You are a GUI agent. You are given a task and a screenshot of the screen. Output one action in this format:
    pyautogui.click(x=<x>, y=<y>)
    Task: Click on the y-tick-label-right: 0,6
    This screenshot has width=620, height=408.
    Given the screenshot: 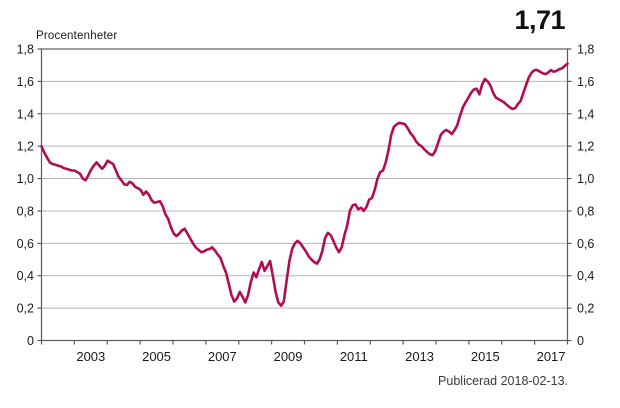 What is the action you would take?
    pyautogui.click(x=585, y=244)
    